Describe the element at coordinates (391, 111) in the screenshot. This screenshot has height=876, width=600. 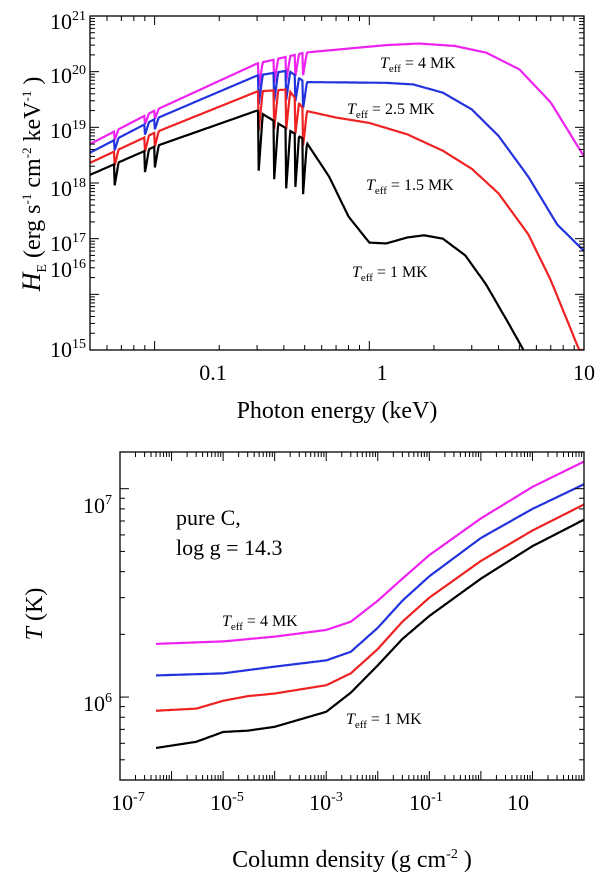
I see `spectra-label-2.5MK: Teff = 2.5 MK` at that location.